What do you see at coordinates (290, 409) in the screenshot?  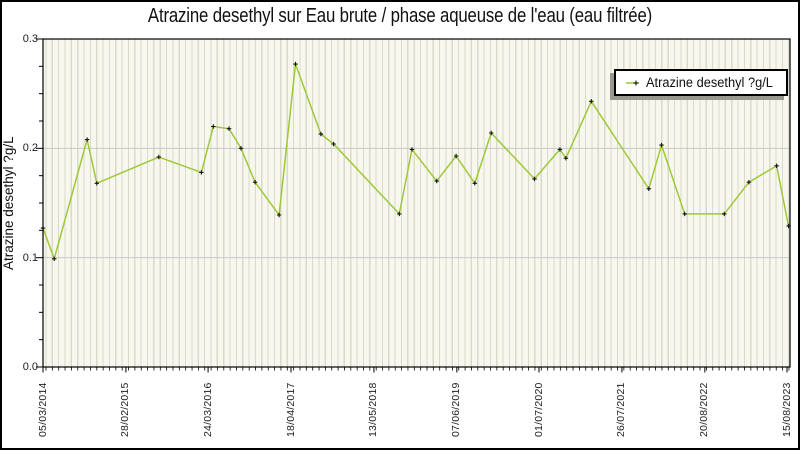 I see `x-tick-label: 18/04/2017` at bounding box center [290, 409].